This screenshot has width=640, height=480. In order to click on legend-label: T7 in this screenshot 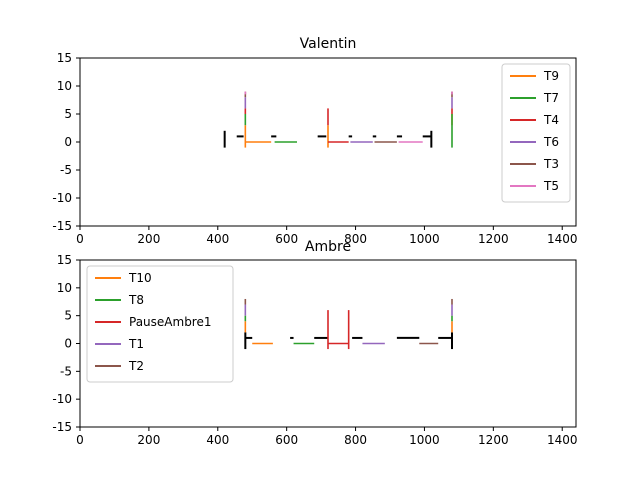, I will do `click(551, 98)`.